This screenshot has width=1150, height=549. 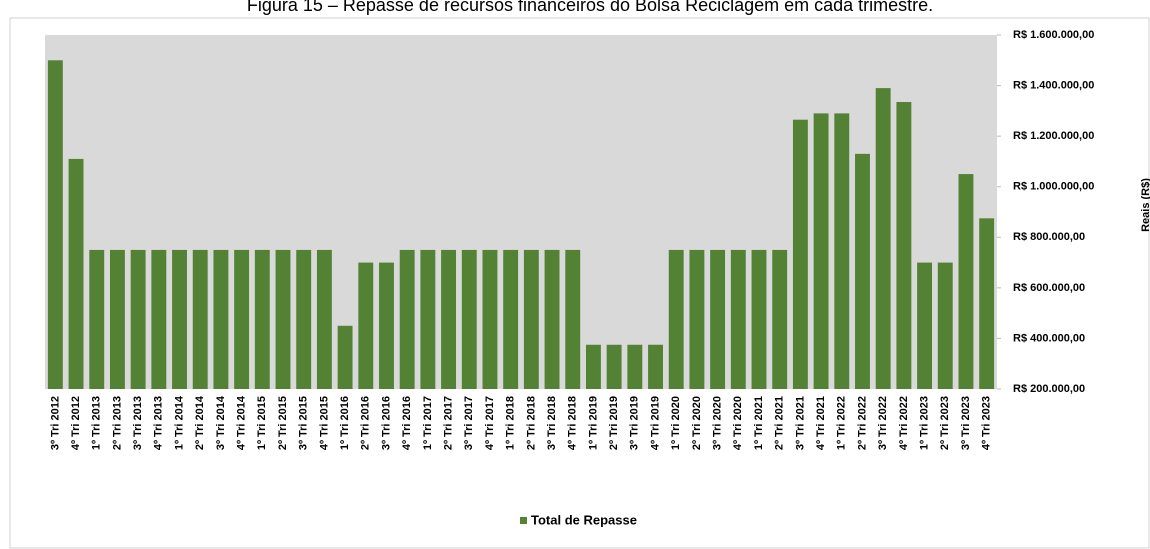 I want to click on x-tick-label: 4º Tri 2020, so click(x=738, y=423).